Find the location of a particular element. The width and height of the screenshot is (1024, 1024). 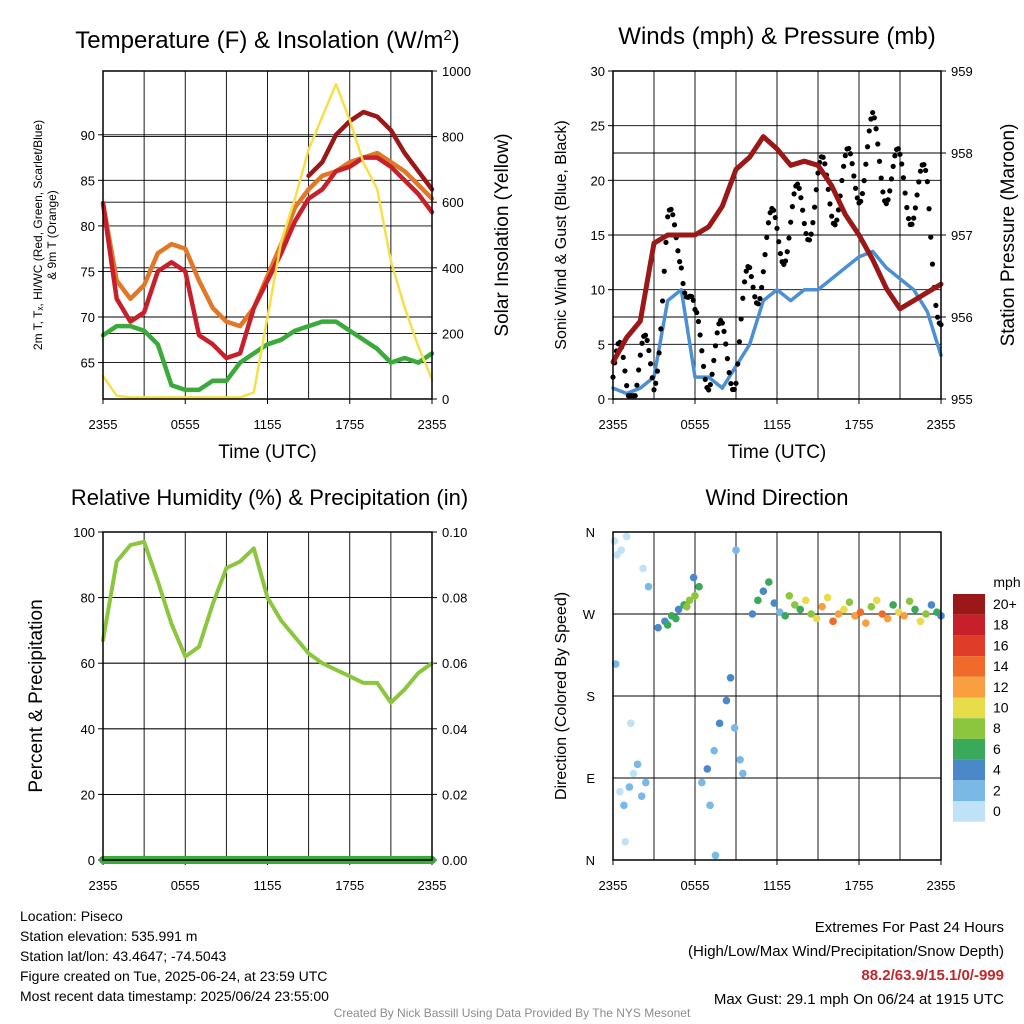

y-right-tick-label: 0.08 is located at coordinates (454, 598).